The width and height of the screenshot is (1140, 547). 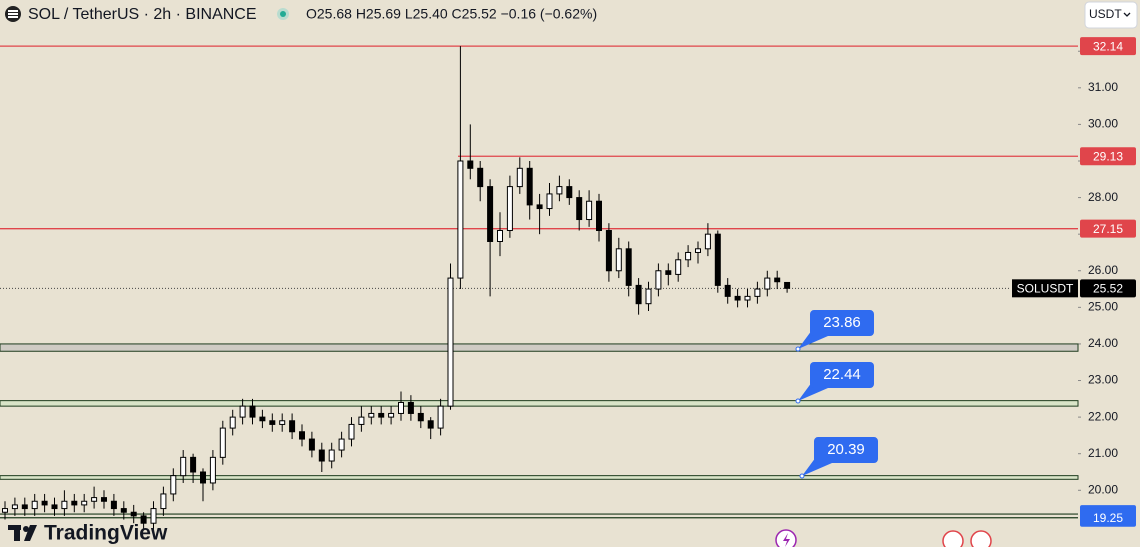 What do you see at coordinates (1103, 124) in the screenshot?
I see `y-tick-label: 30.00` at bounding box center [1103, 124].